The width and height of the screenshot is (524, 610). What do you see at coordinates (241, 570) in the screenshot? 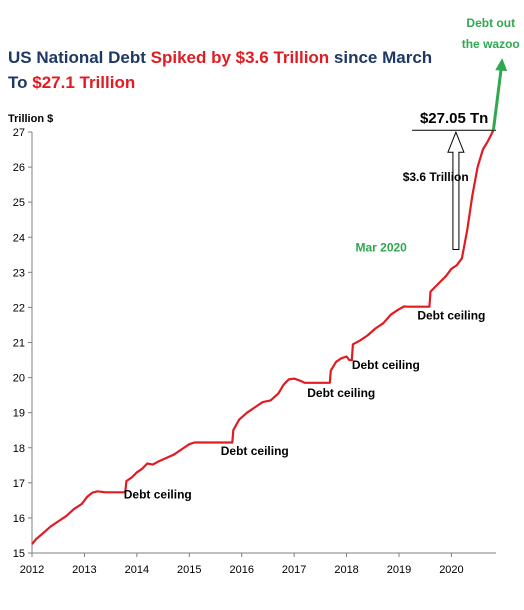
I see `x-tick-label: 2016` at bounding box center [241, 570].